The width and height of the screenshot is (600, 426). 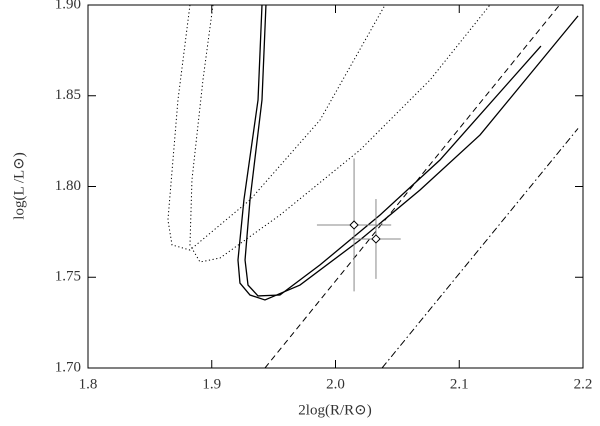 I want to click on y-tick-label: 1.85, so click(x=68, y=95).